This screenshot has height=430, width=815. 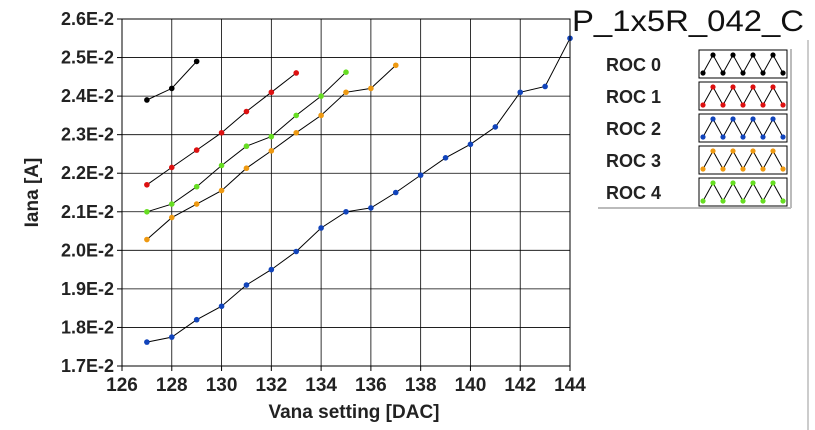 I want to click on y-tick-label: 2.1E-2, so click(x=87, y=212).